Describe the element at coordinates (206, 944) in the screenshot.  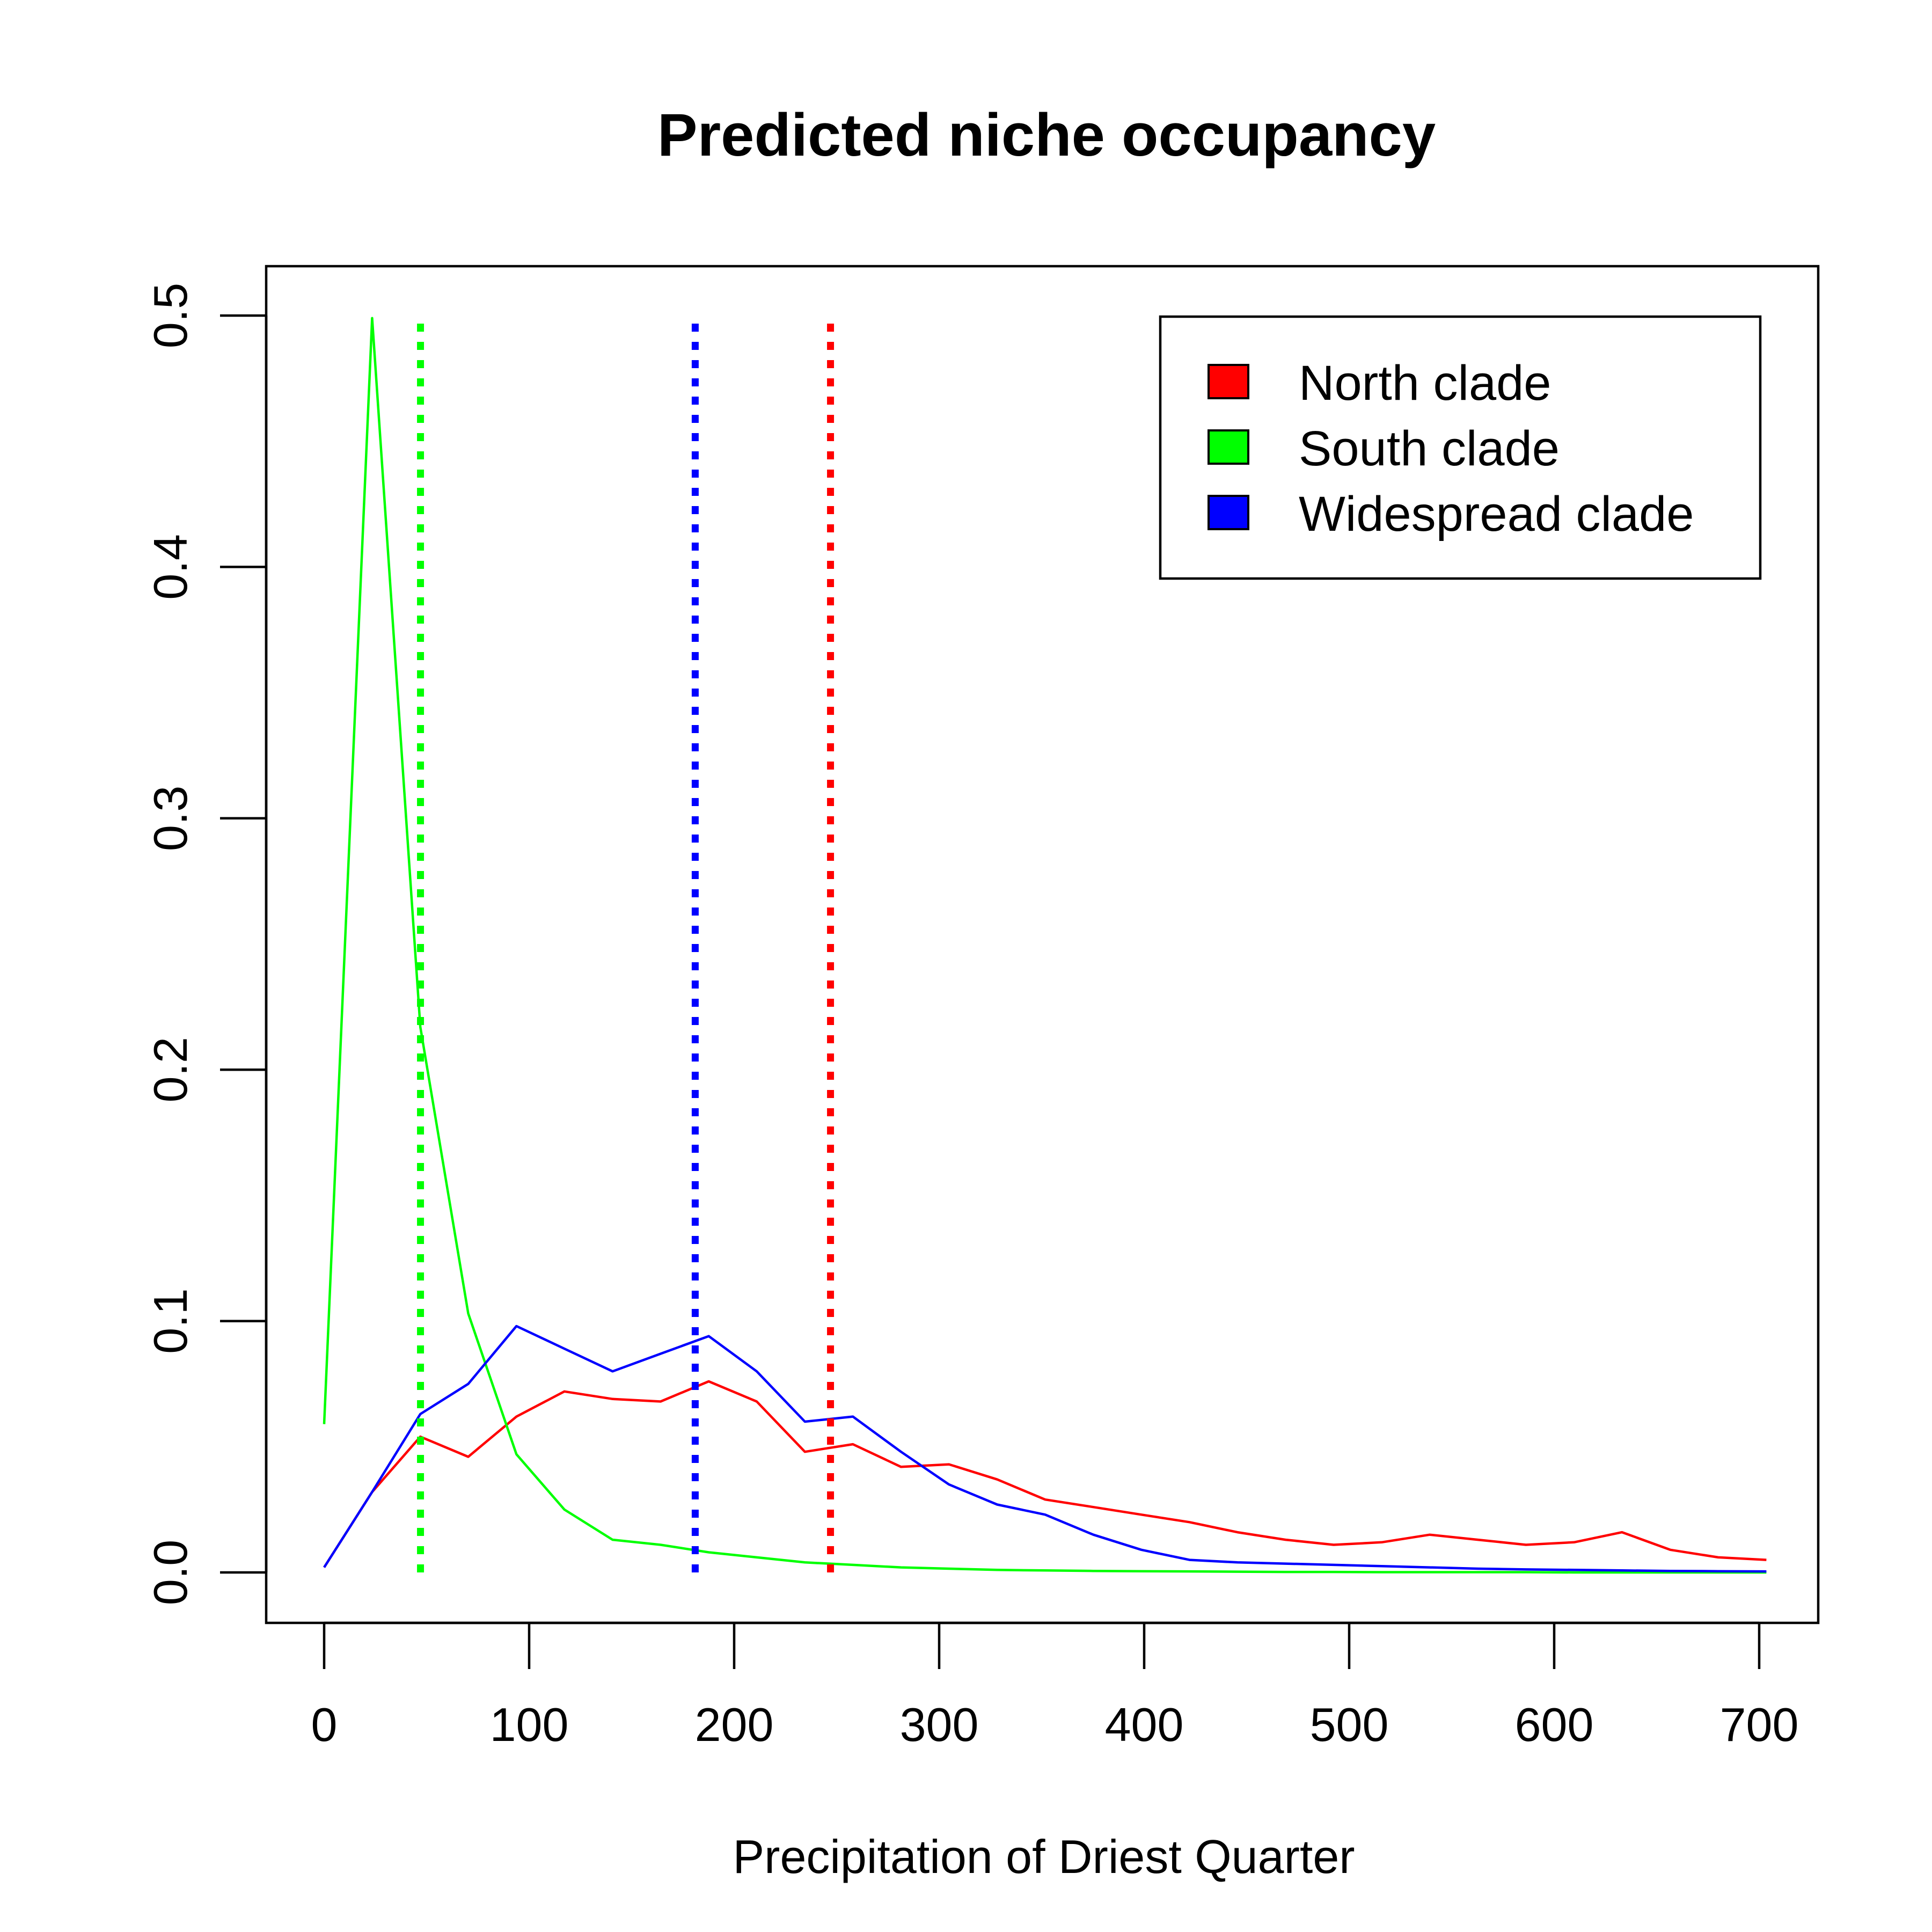
I see `y-axis: 0.0 0.1 0.2 0.3 0.4 0.5` at that location.